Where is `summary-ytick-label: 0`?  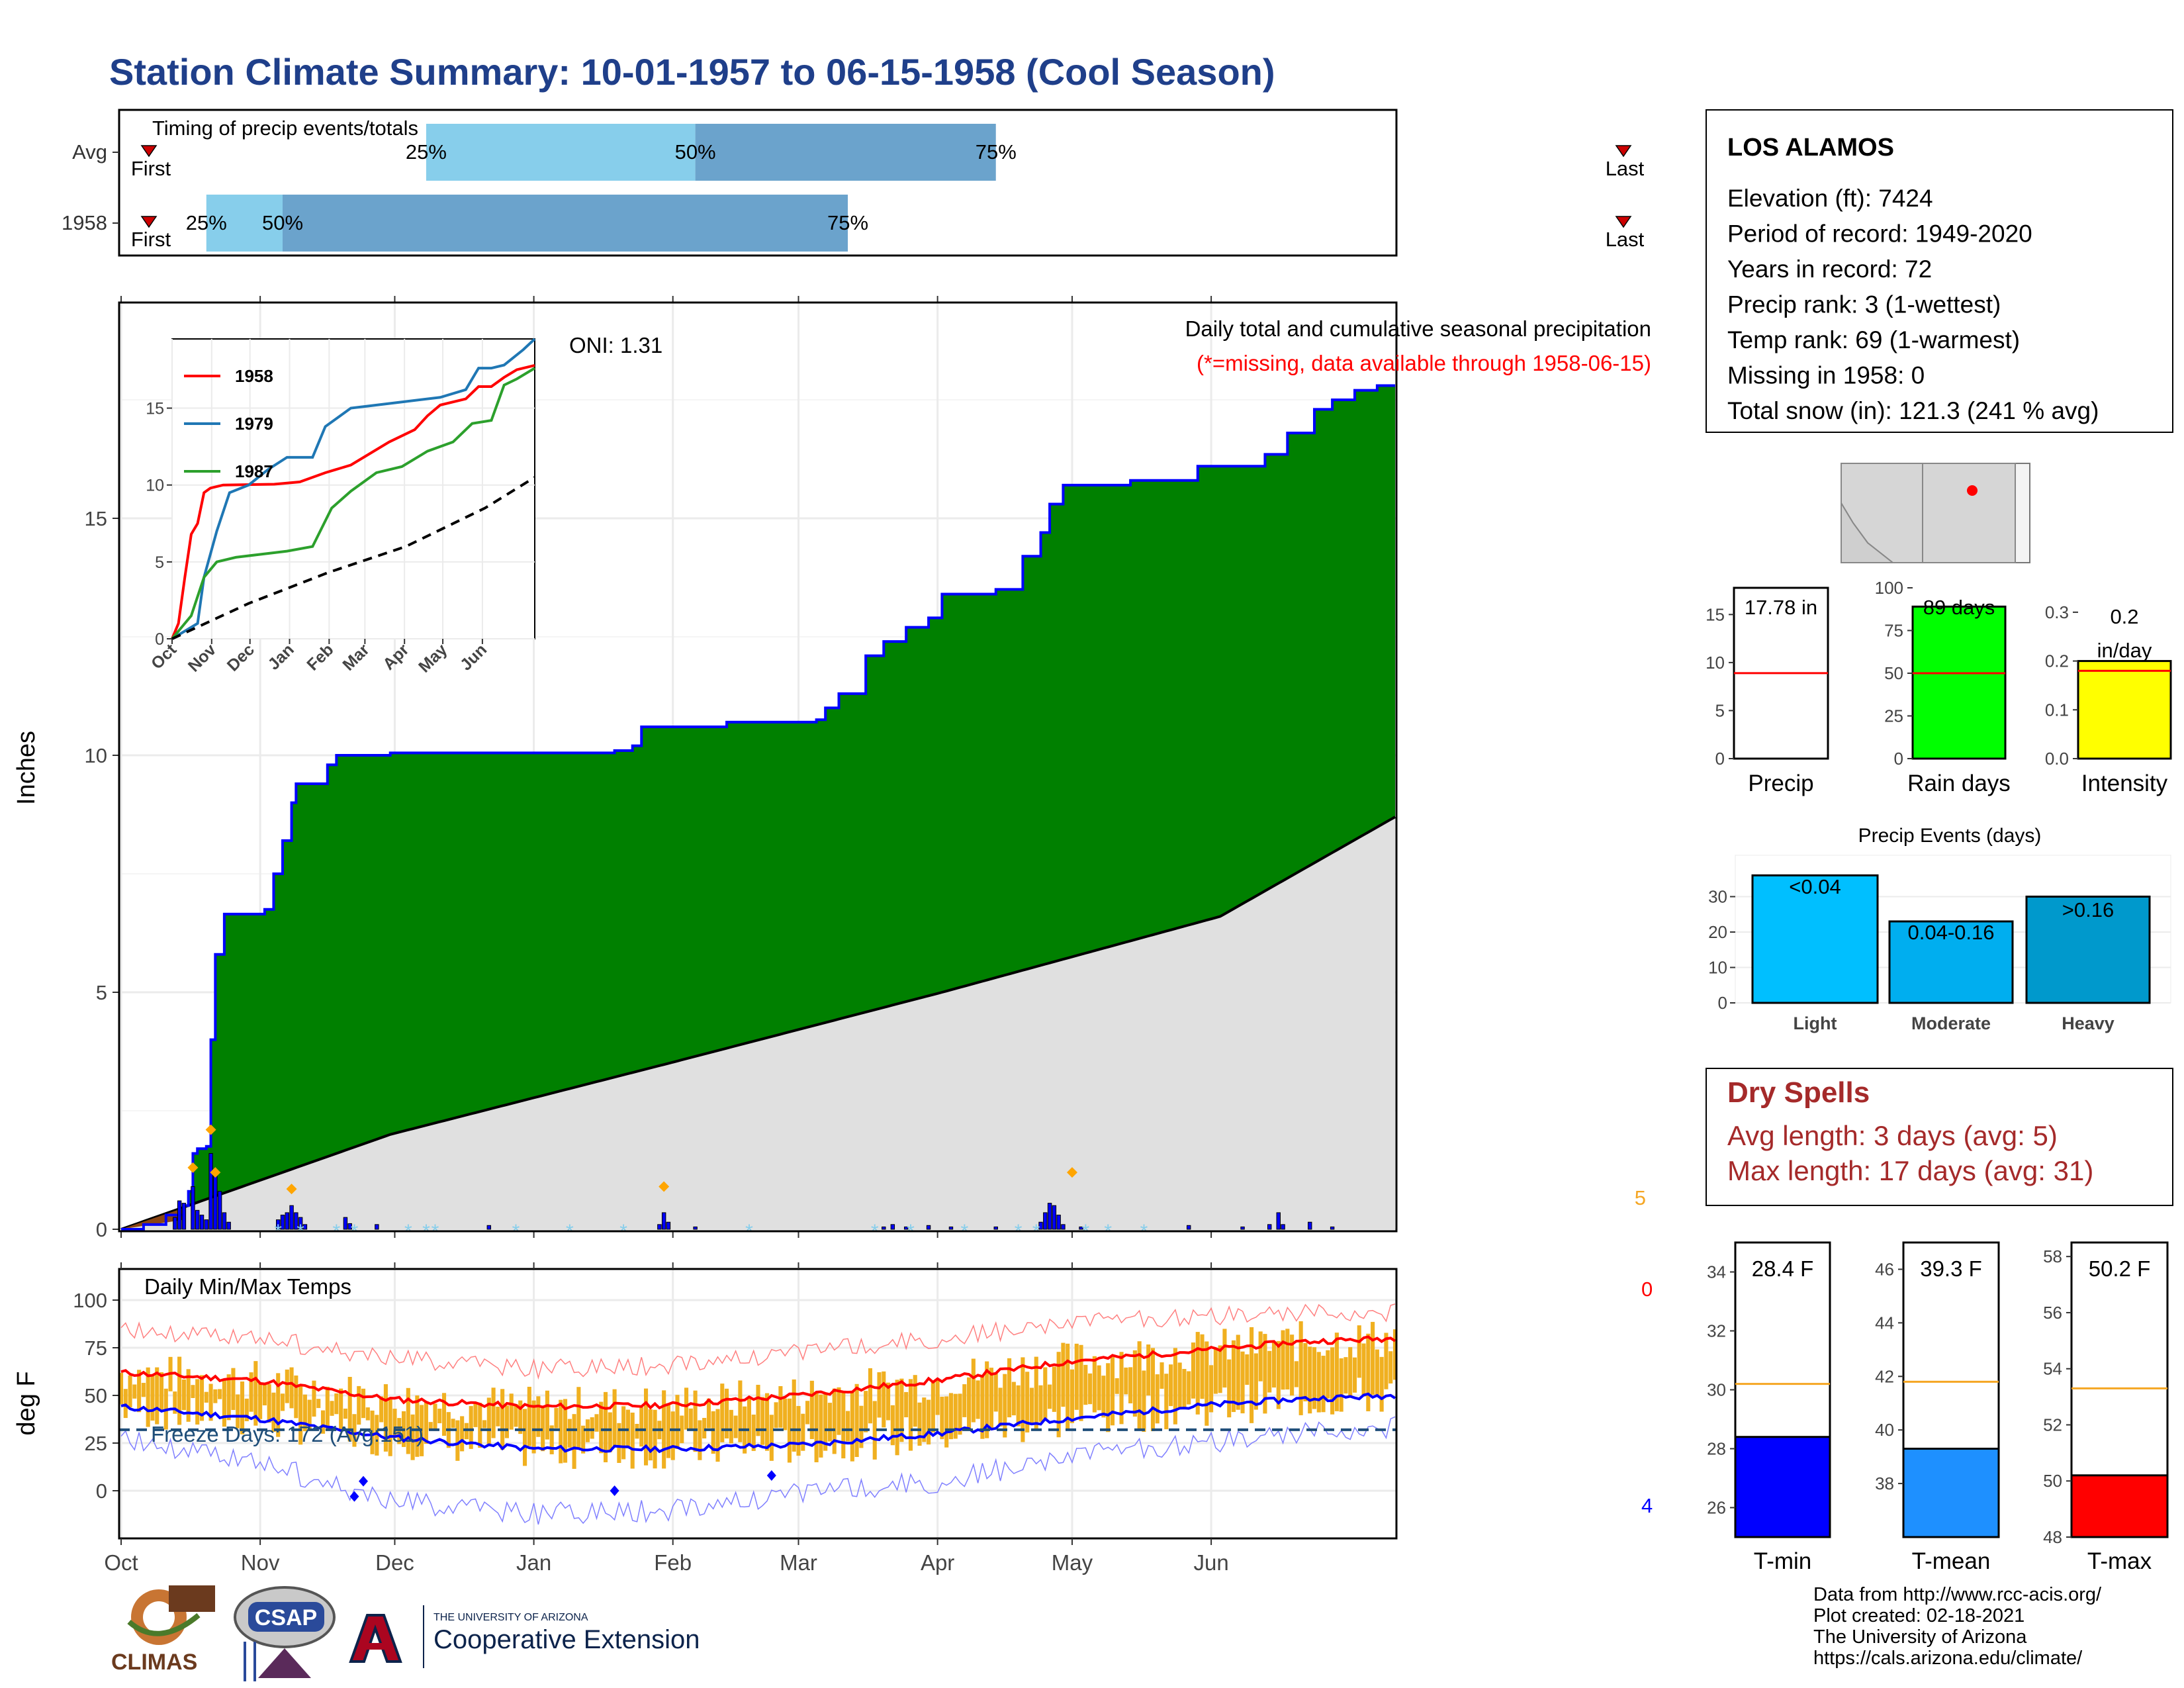
summary-ytick-label: 0 is located at coordinates (1898, 759).